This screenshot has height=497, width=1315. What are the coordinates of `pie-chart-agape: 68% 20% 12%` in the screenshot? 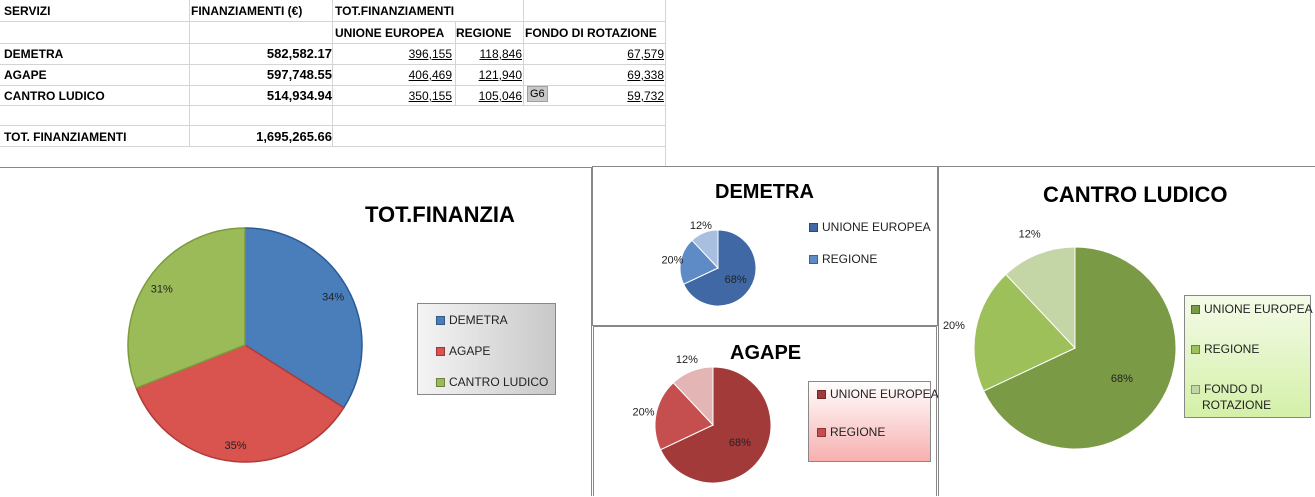 It's located at (702, 419).